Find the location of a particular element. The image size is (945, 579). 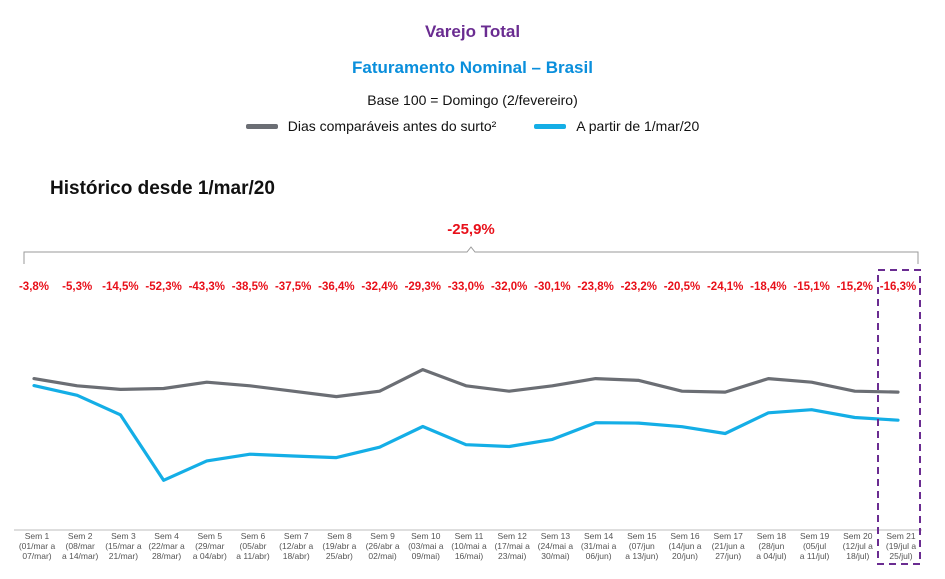

x-tick-label-line: a 11/abr) is located at coordinates (253, 556).